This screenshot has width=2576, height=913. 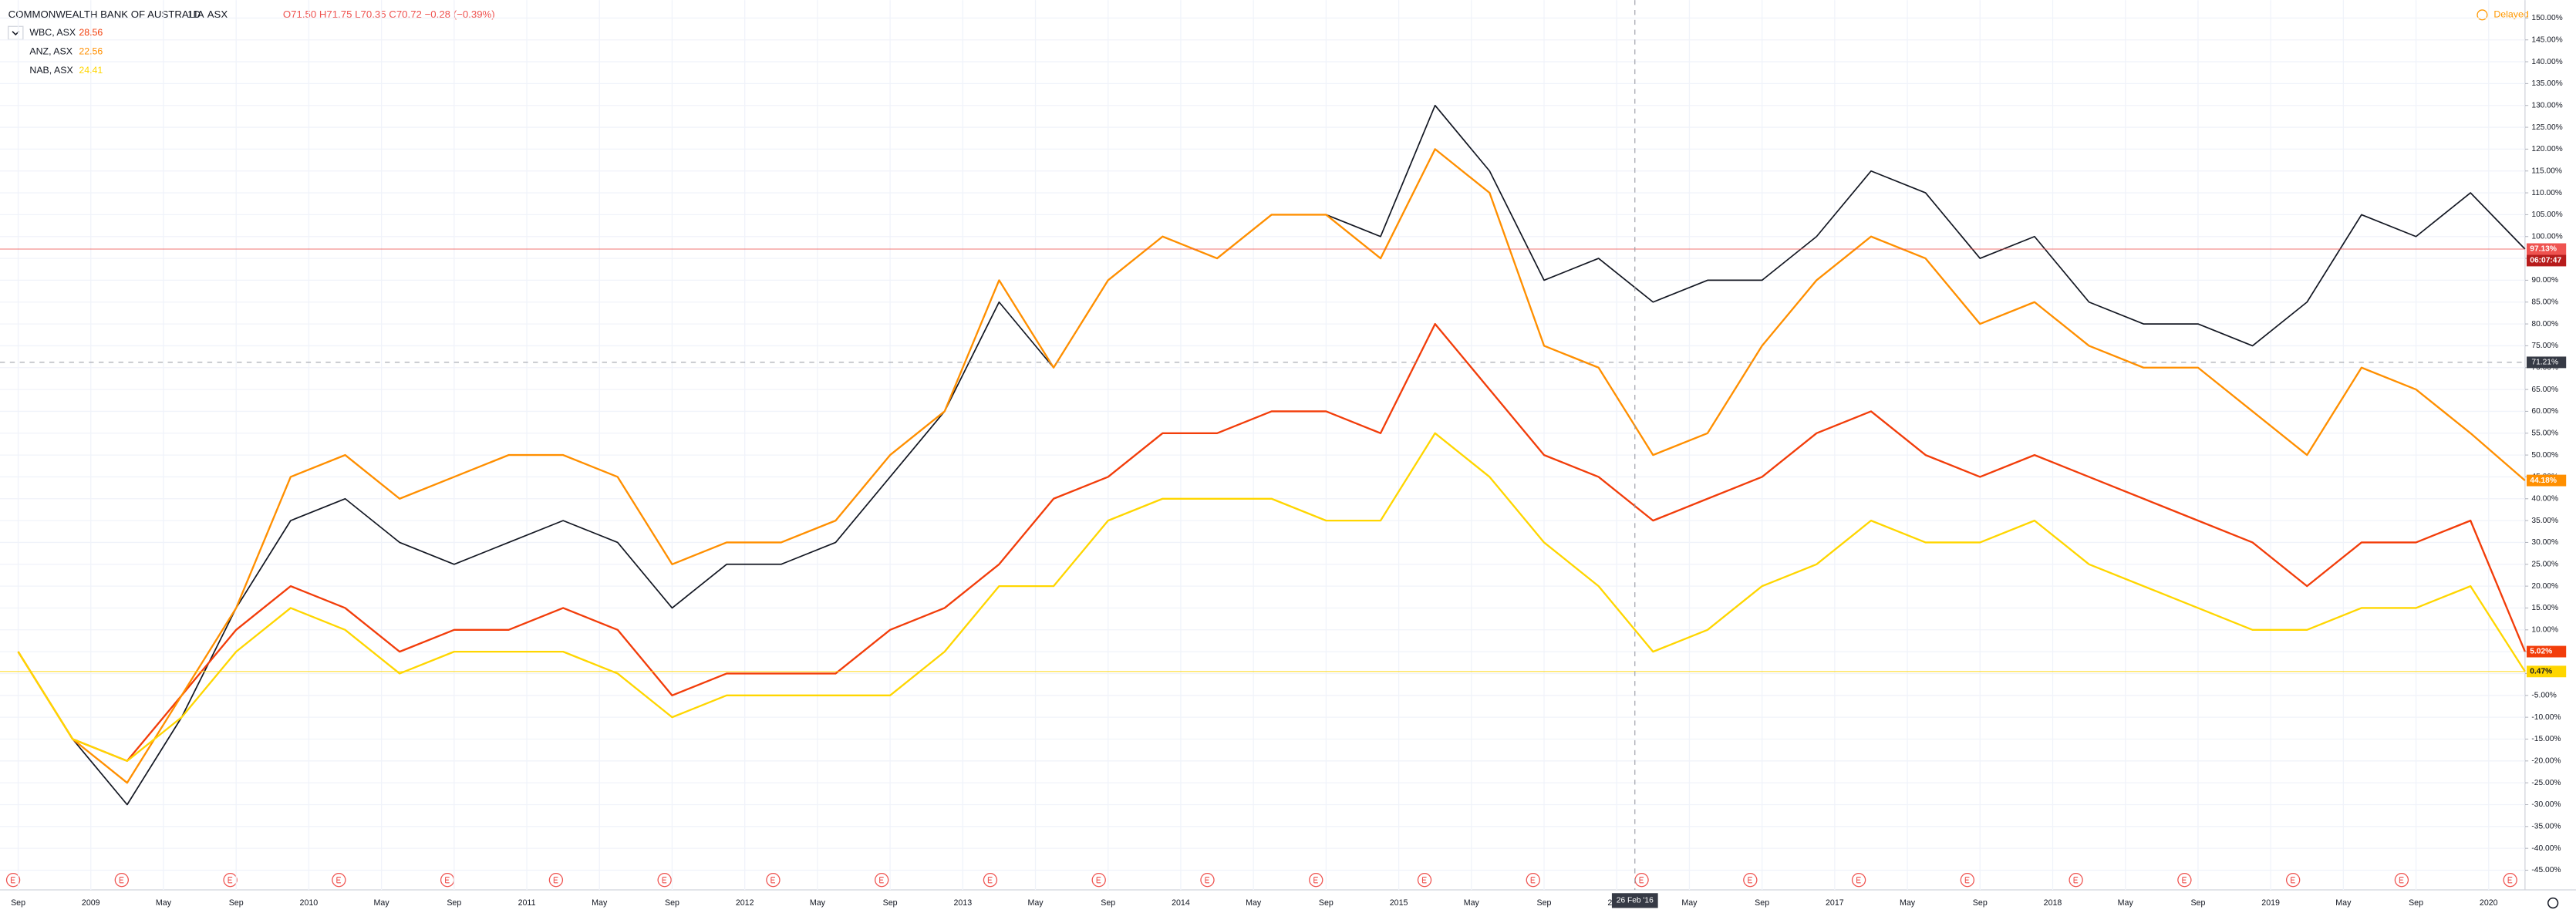 What do you see at coordinates (2053, 903) in the screenshot?
I see `x-tick-label: 2018` at bounding box center [2053, 903].